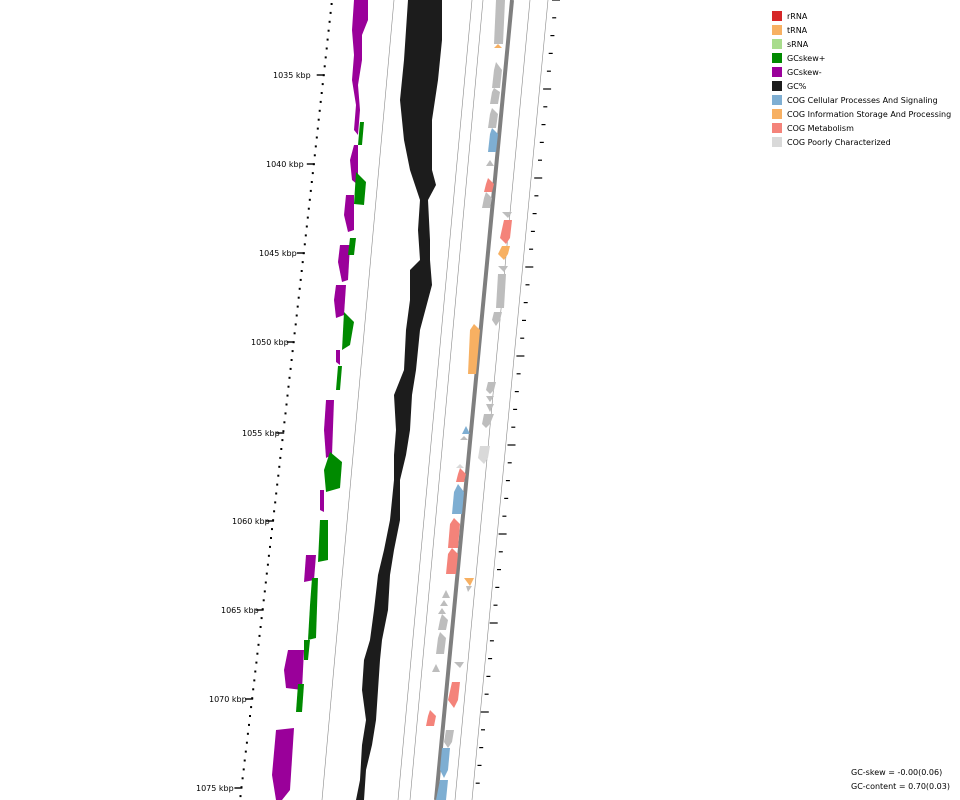 The image size is (960, 800). Describe the element at coordinates (240, 610) in the screenshot. I see `scale-label: 1065 kbp` at that location.